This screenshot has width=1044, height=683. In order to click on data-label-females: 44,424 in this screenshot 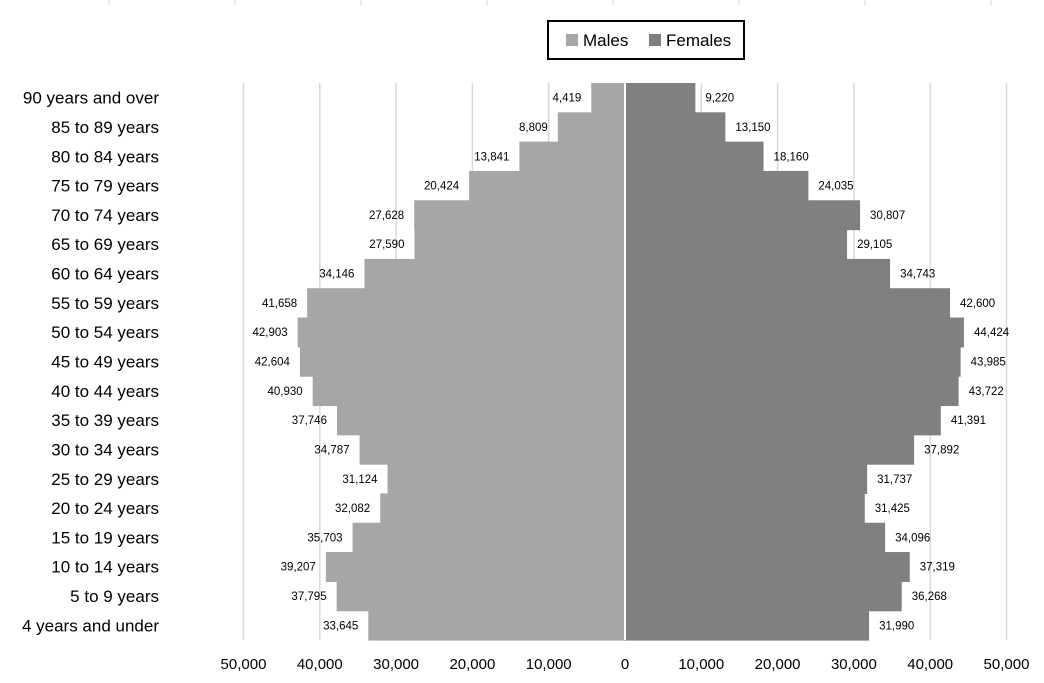, I will do `click(992, 333)`.